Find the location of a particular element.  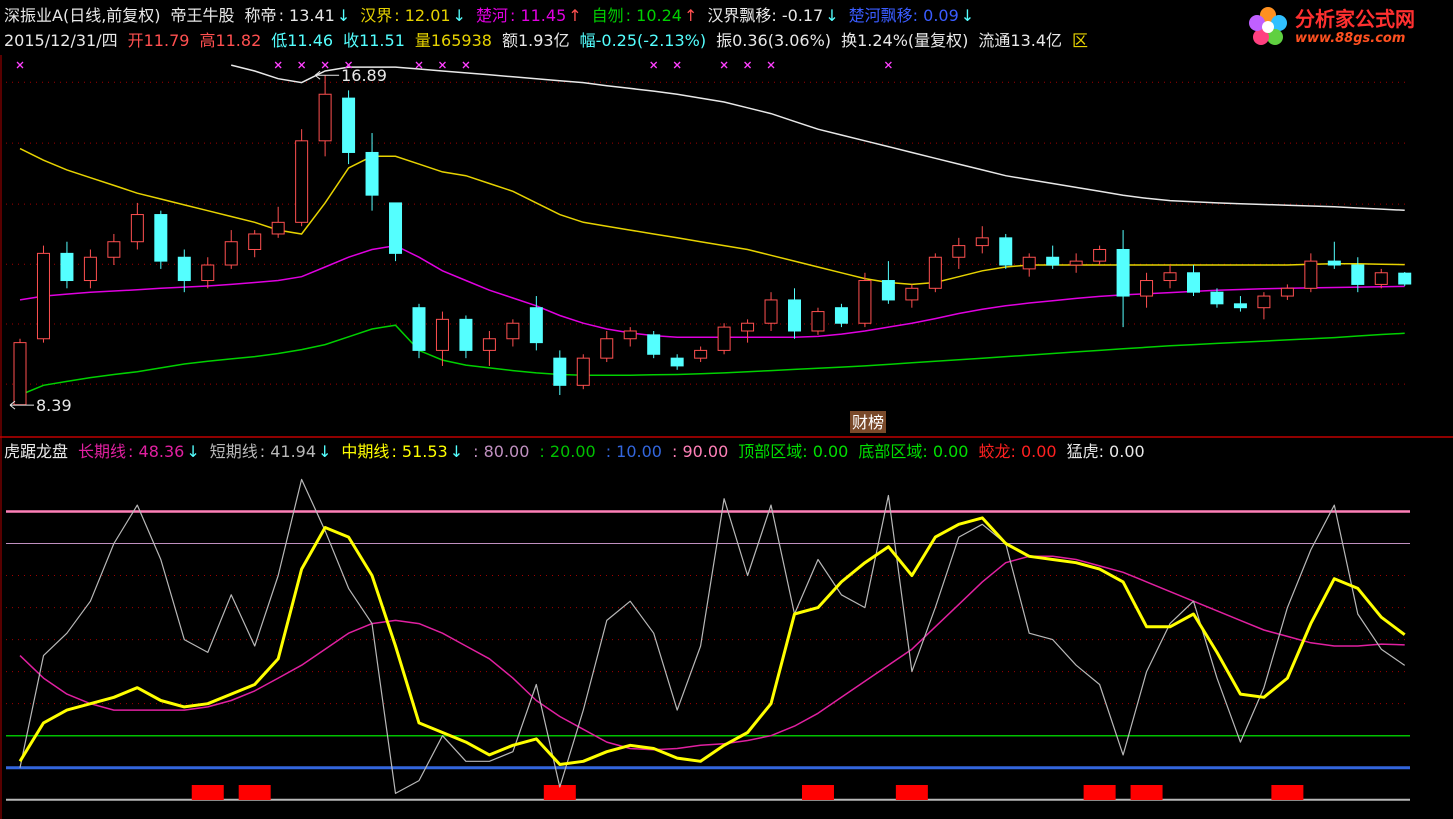

legend-value: : 41.94 is located at coordinates (288, 451).